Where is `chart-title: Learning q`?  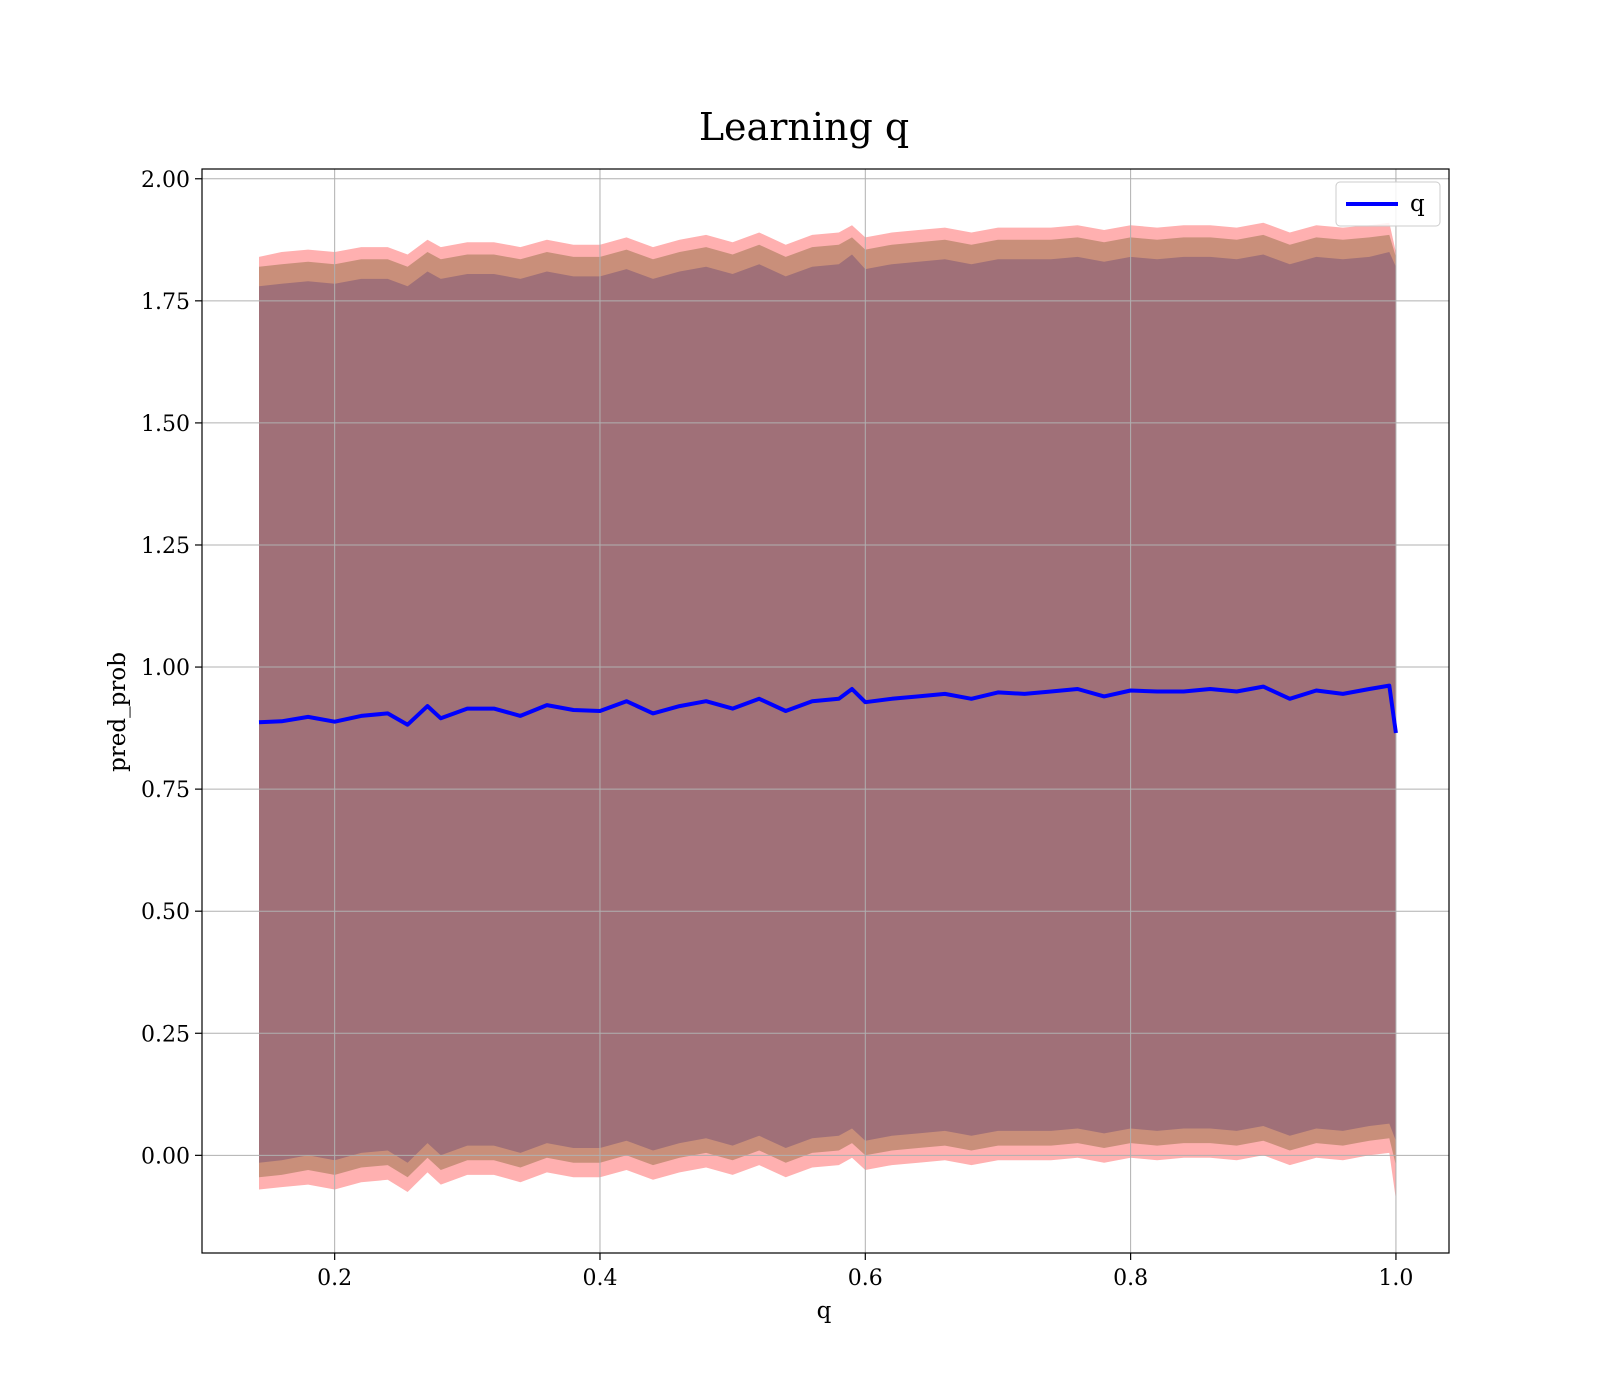
chart-title: Learning q is located at coordinates (804, 127).